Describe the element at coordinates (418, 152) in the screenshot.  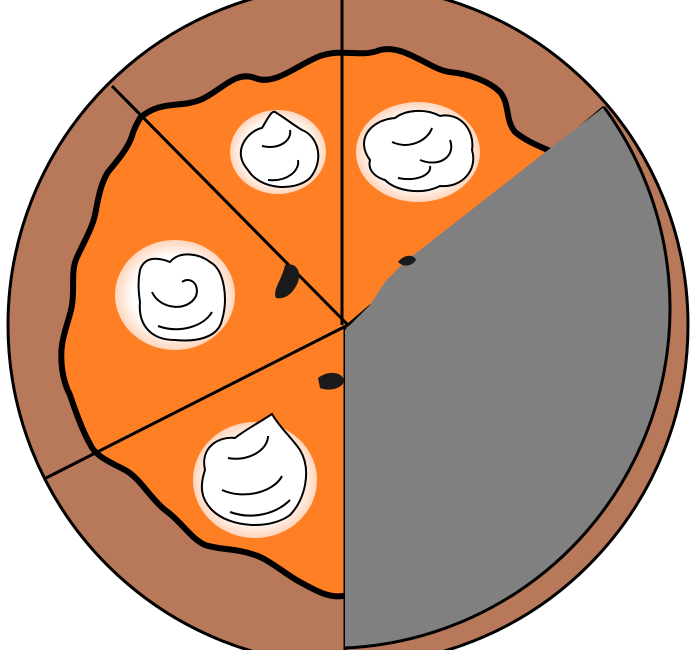
I see `whipped-cream-top-right` at that location.